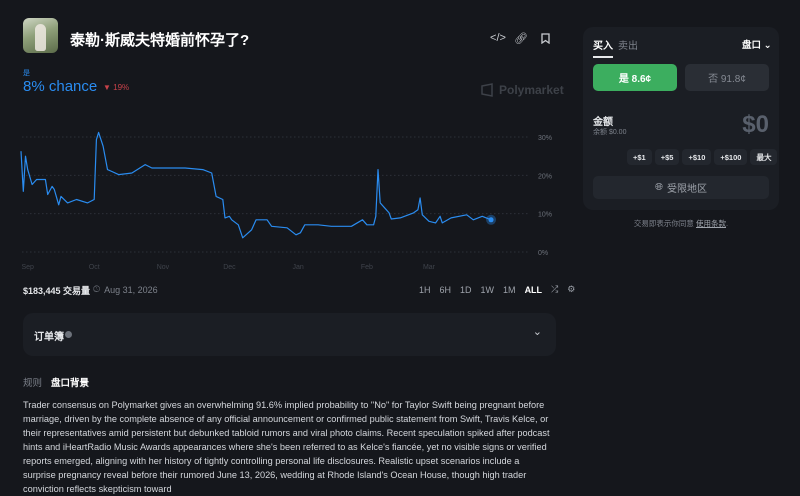 This screenshot has width=800, height=496. Describe the element at coordinates (425, 289) in the screenshot. I see `range-1h: 1H` at that location.